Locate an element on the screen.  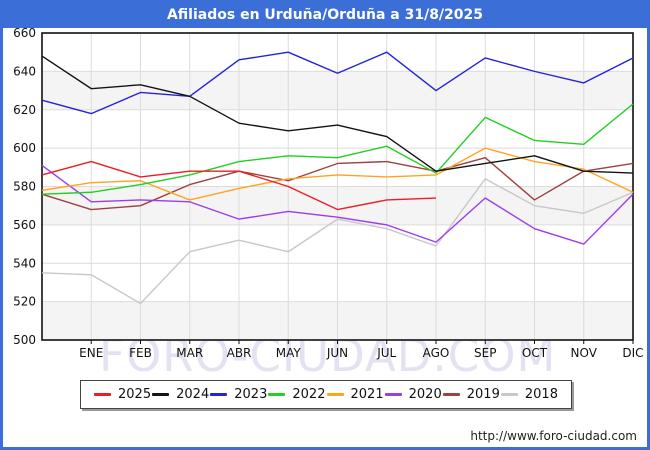
x-tick-label: OCT is located at coordinates (535, 353).